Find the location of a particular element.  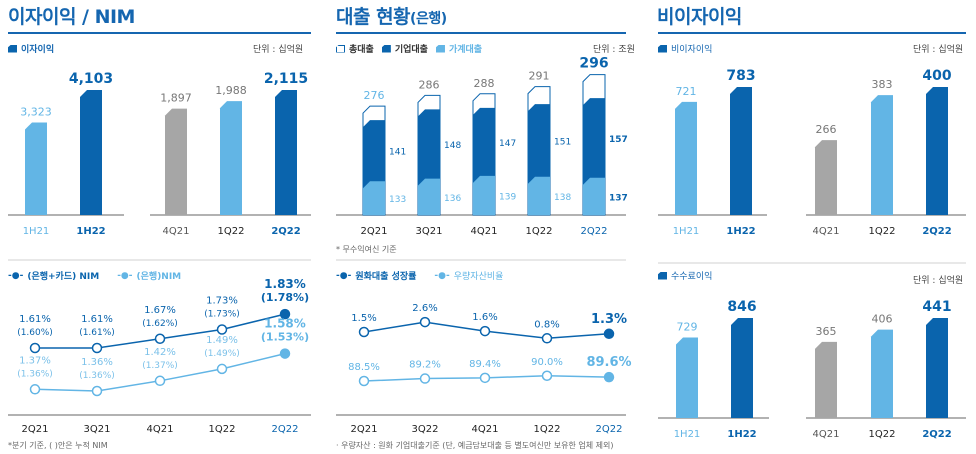

legend-label: 이자이익 is located at coordinates (38, 50).